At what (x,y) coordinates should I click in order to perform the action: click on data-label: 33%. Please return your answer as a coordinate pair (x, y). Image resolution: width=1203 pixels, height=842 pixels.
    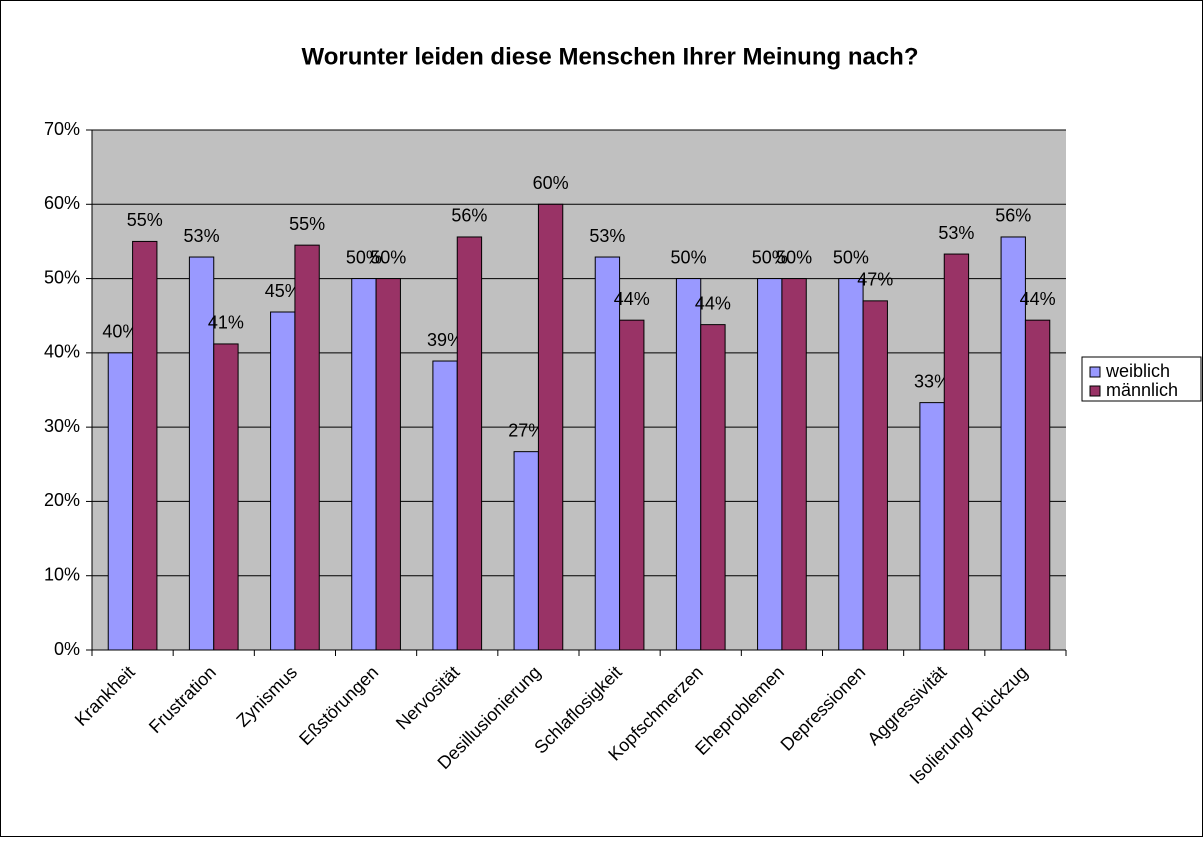
    Looking at the image, I should click on (932, 381).